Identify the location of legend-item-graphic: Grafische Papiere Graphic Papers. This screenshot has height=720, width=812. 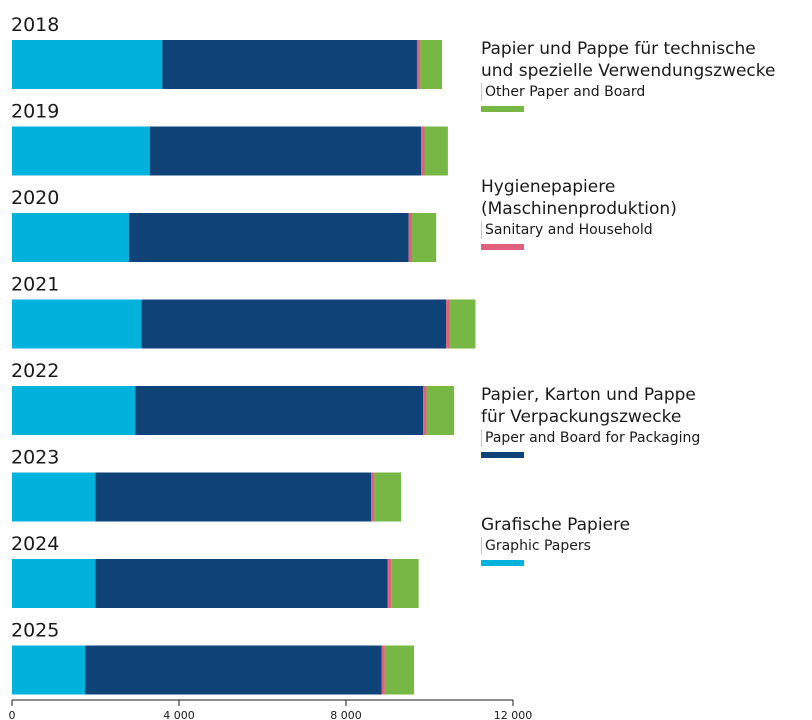
(646, 540).